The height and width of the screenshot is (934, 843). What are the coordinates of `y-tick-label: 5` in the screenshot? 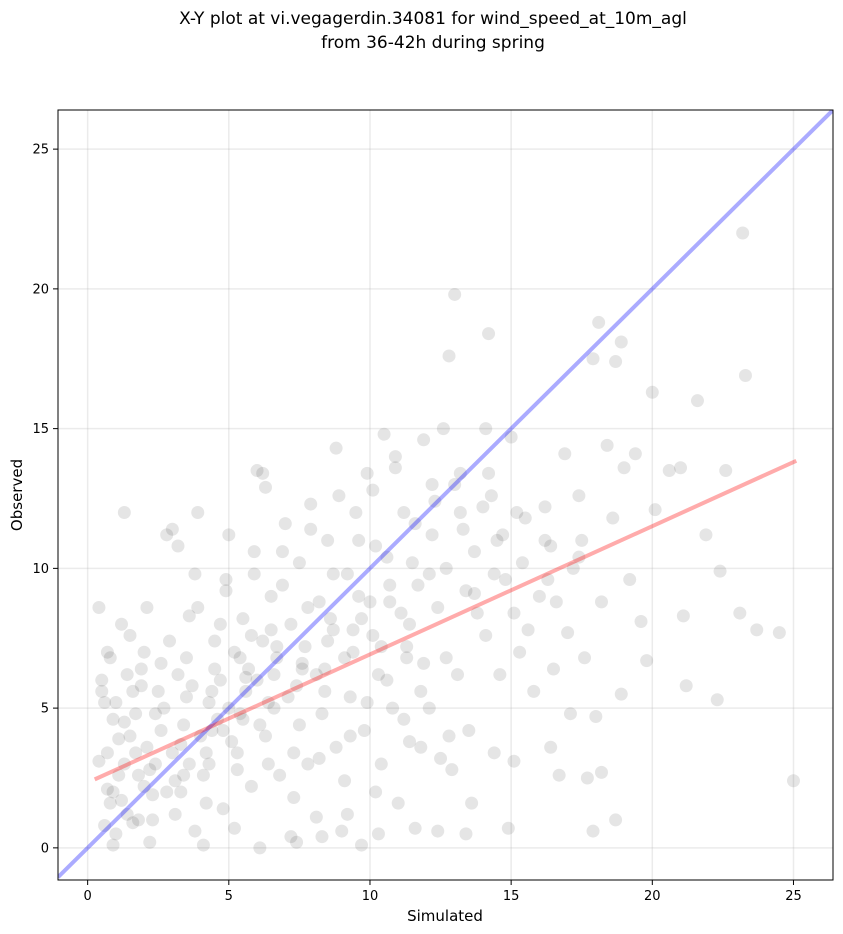 It's located at (45, 709).